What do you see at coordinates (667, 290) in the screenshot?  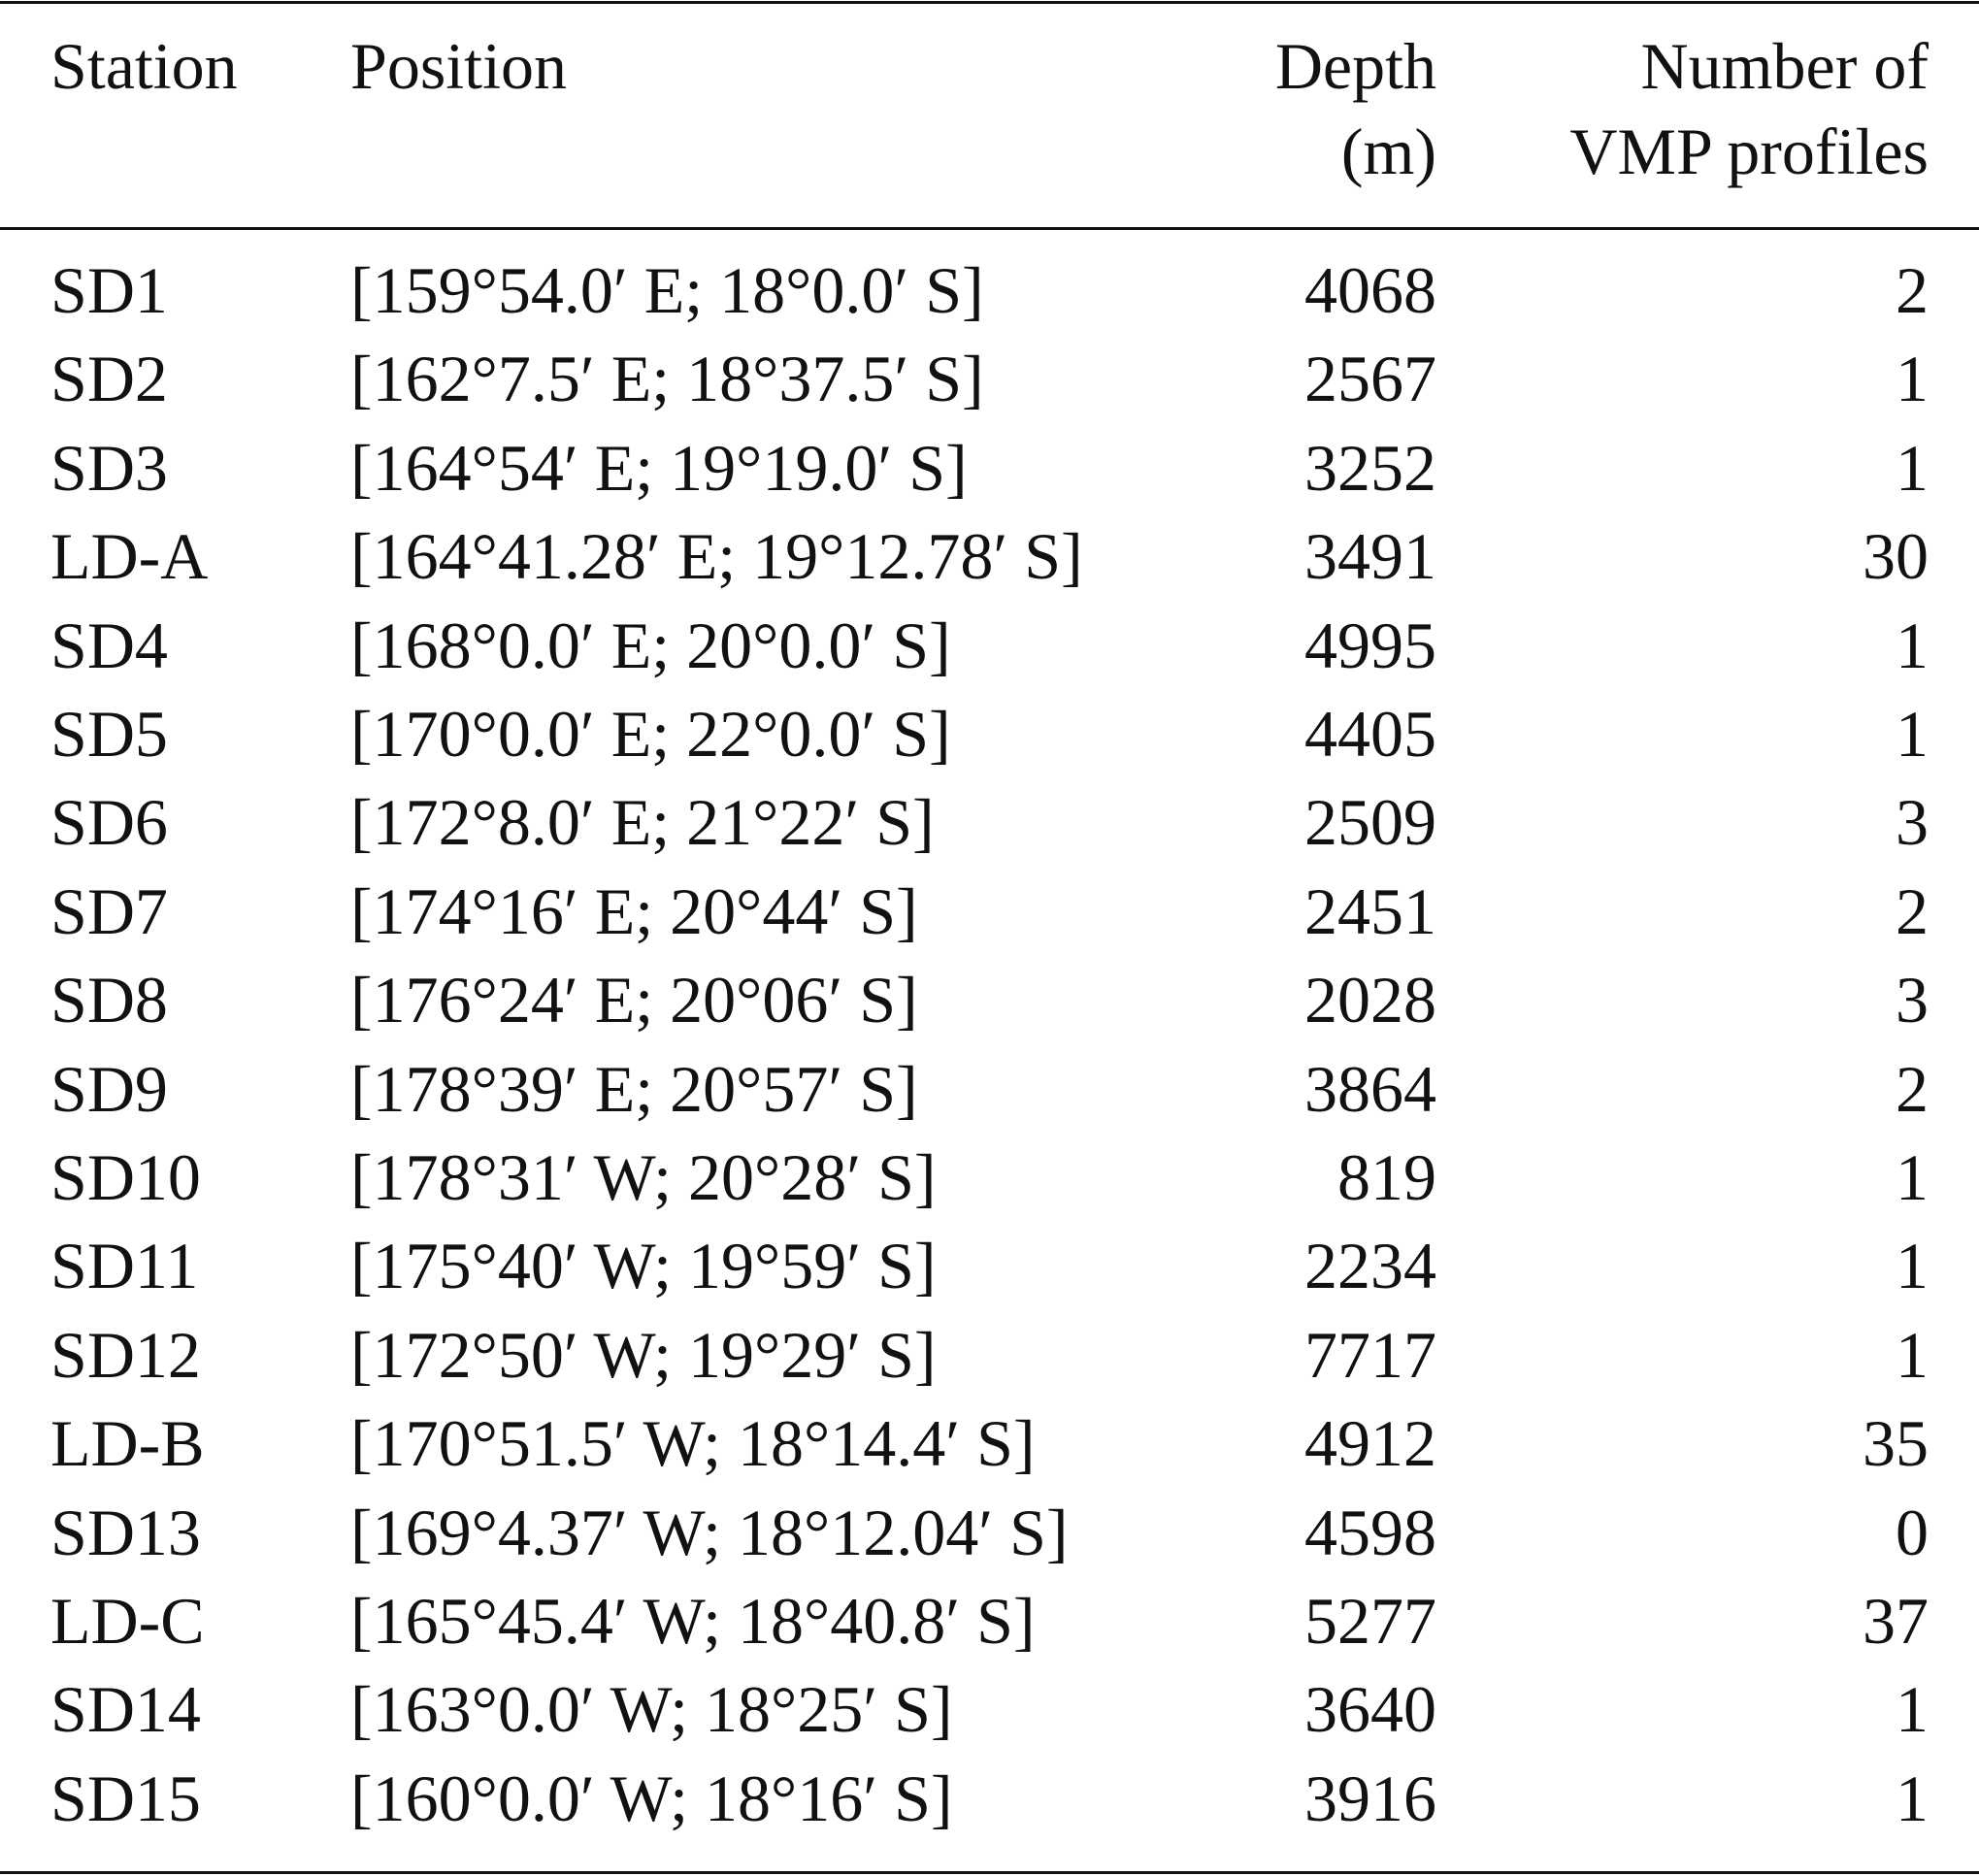 I see `position-cell: [159°54.0′ E; 18°0.0′ S]` at bounding box center [667, 290].